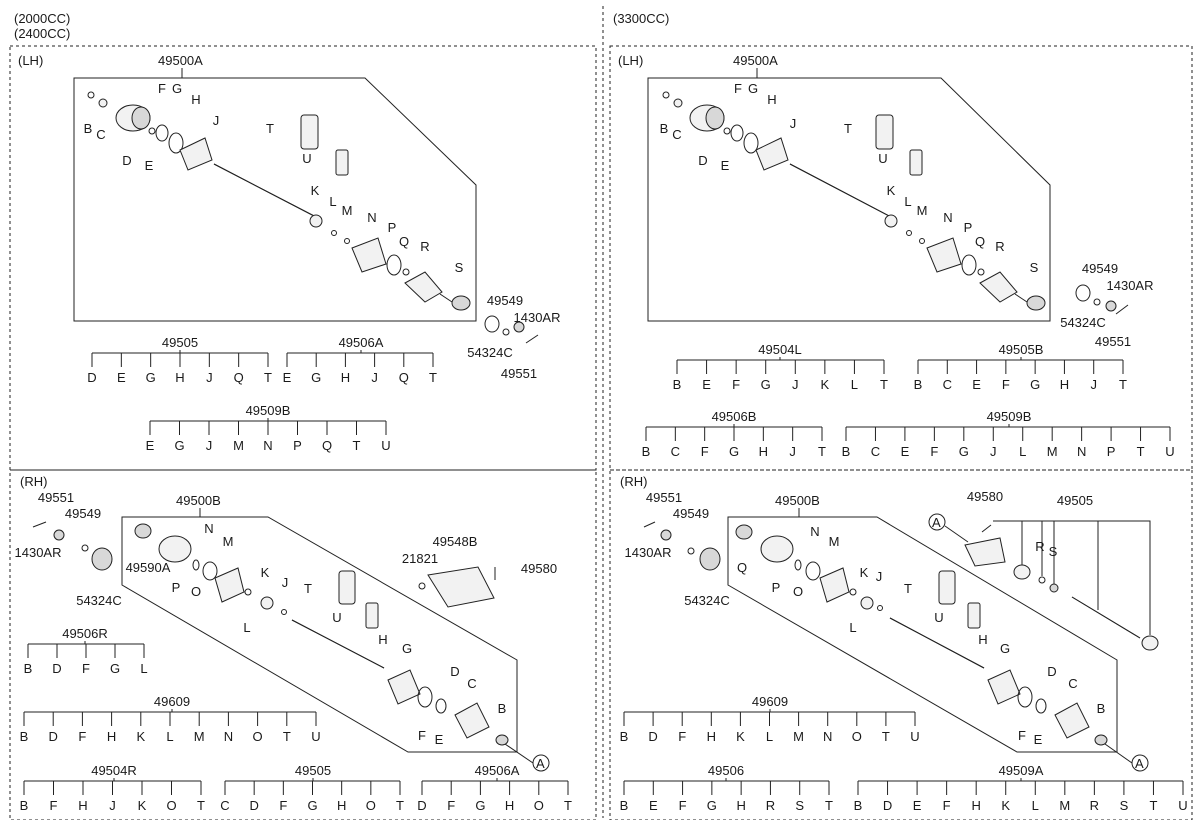  I want to click on callout-label: R, so click(424, 246).